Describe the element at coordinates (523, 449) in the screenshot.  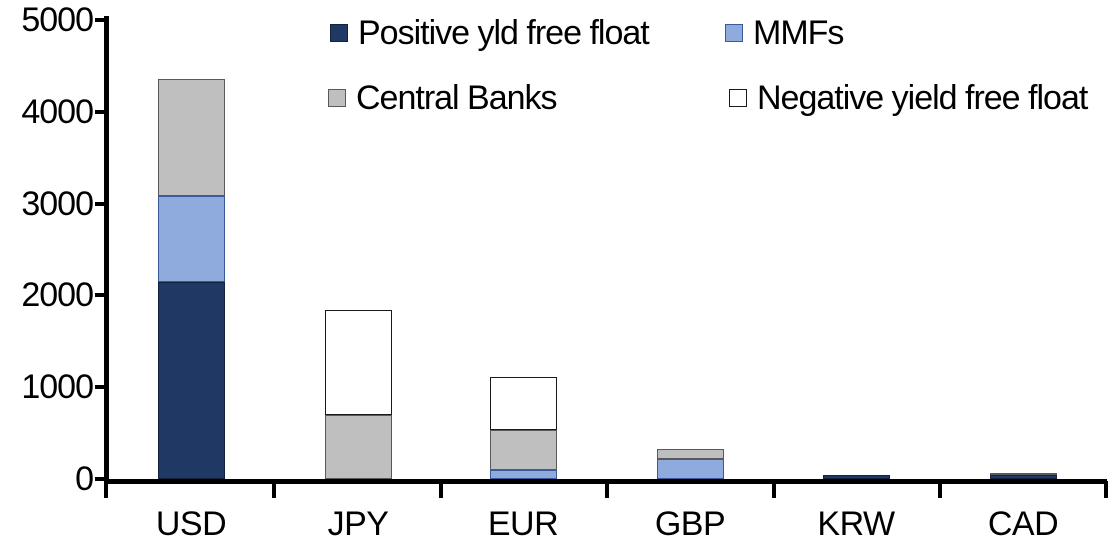
I see `bar-segment-eur-central-banks` at that location.